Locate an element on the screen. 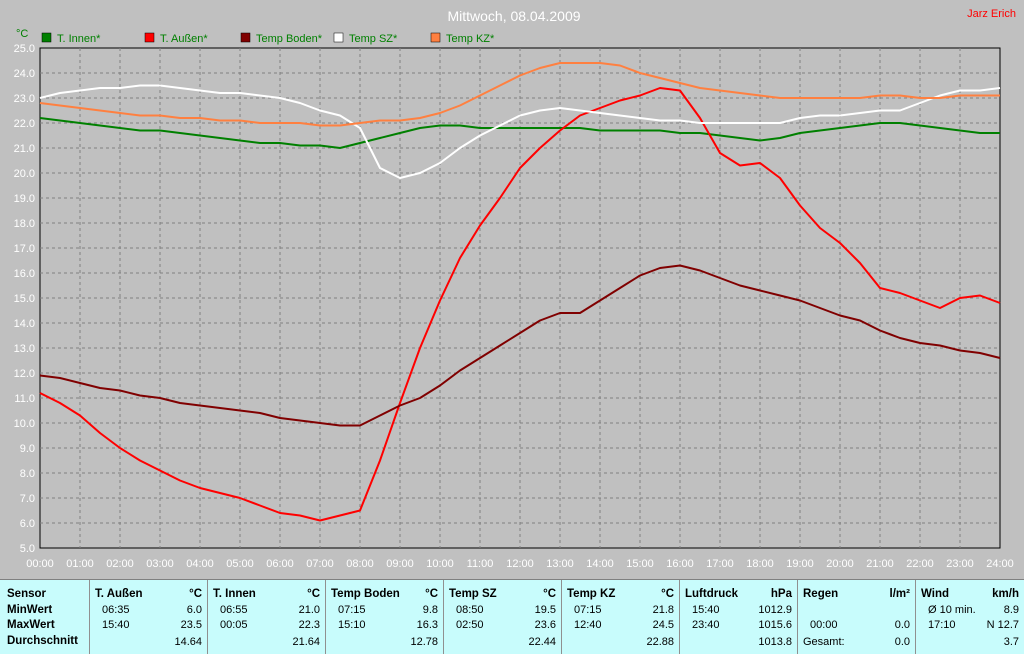 Image resolution: width=1024 pixels, height=654 pixels. max-value: N 12.7 is located at coordinates (1002, 625).